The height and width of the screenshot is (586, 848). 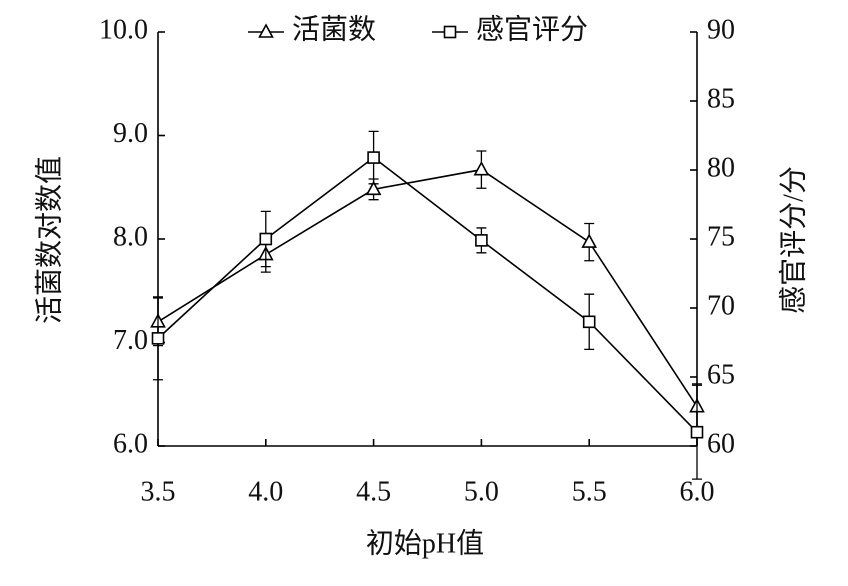 I want to click on y2-tick-label: 75, so click(x=721, y=236).